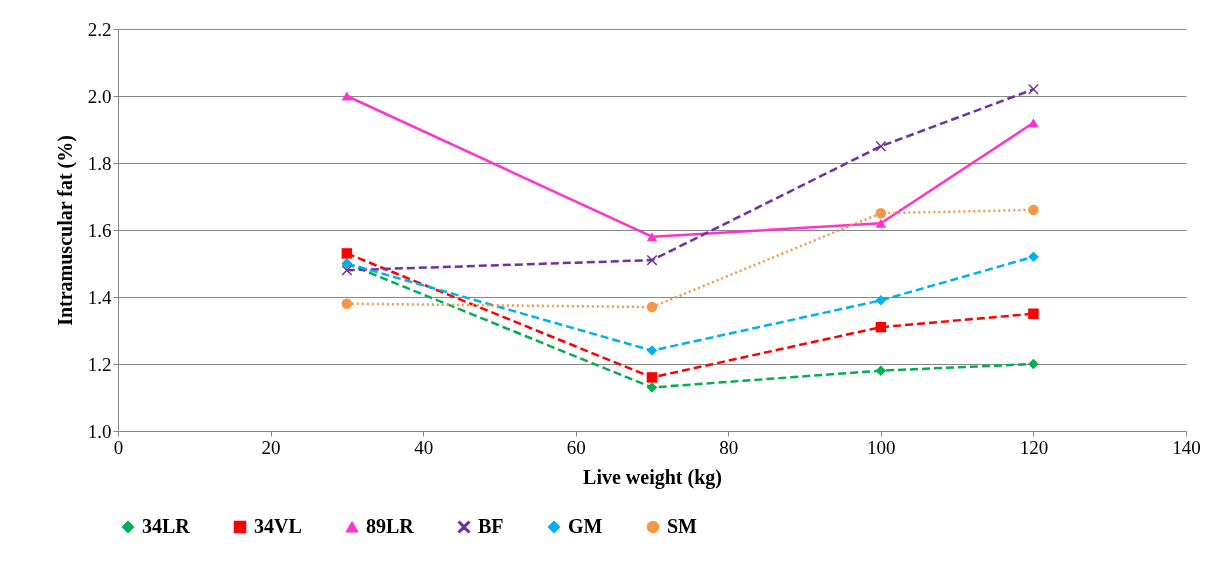 The width and height of the screenshot is (1216, 567). I want to click on y-axis-title: Intramuscular fat (%), so click(65, 230).